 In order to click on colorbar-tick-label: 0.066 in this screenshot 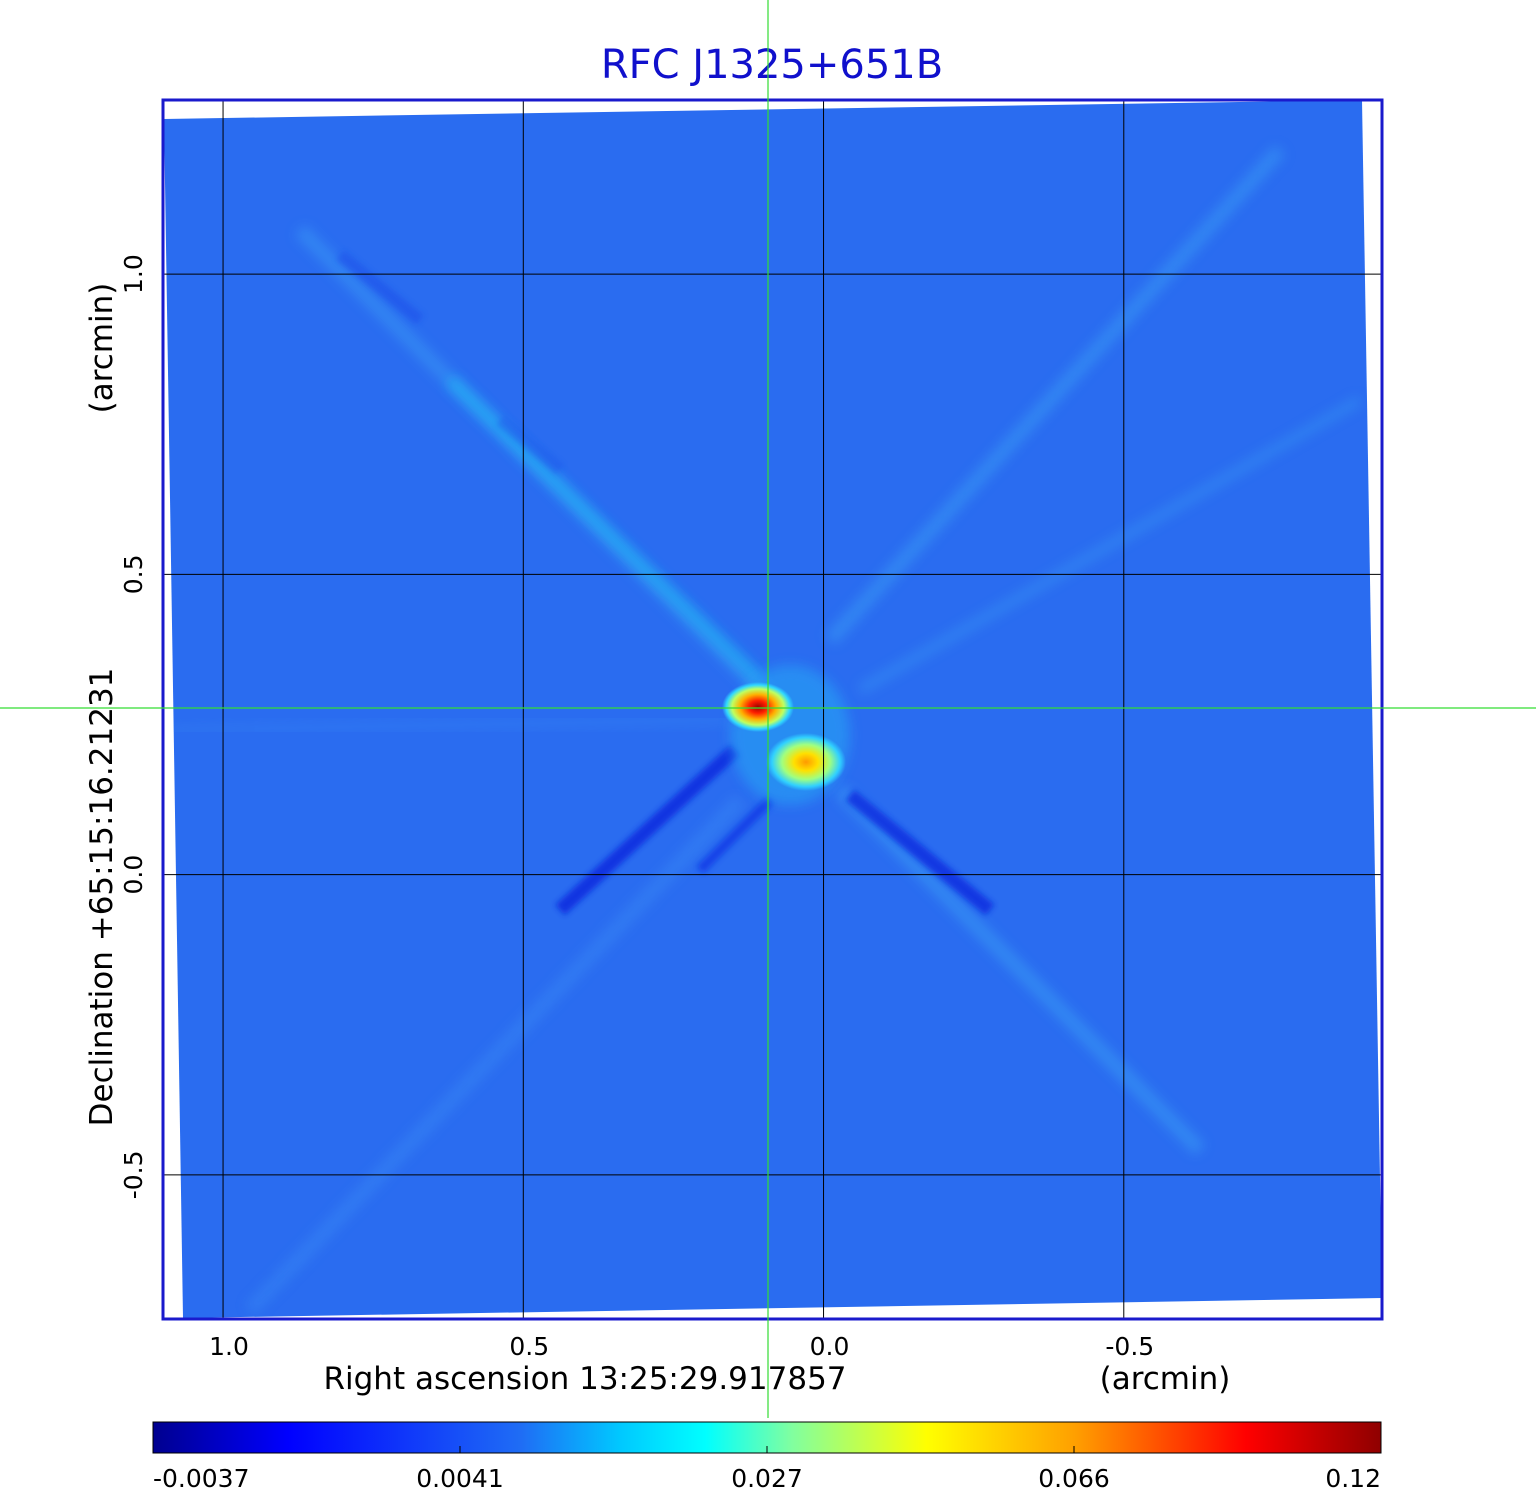, I will do `click(1074, 1478)`.